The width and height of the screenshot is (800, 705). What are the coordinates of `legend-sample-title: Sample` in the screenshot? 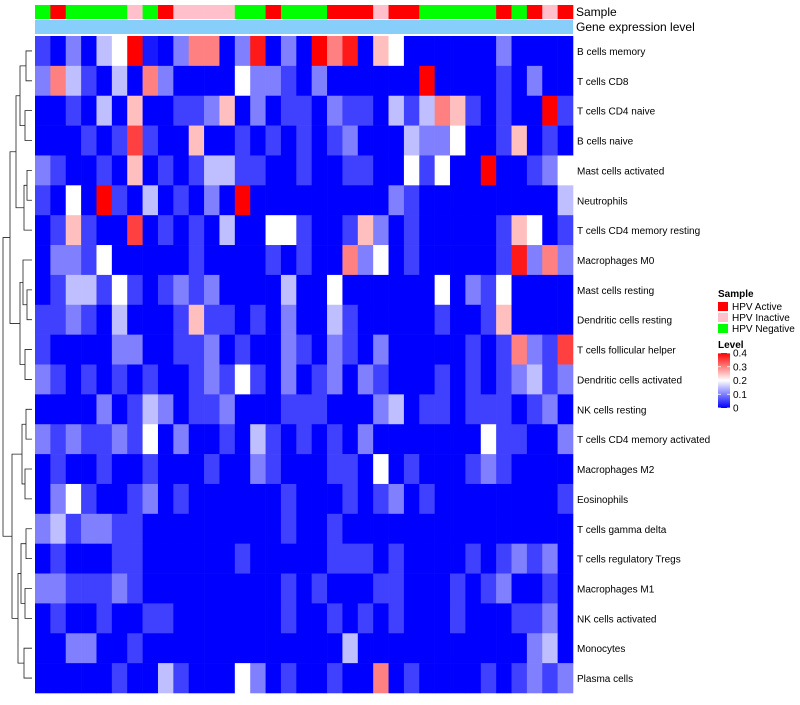 It's located at (736, 294).